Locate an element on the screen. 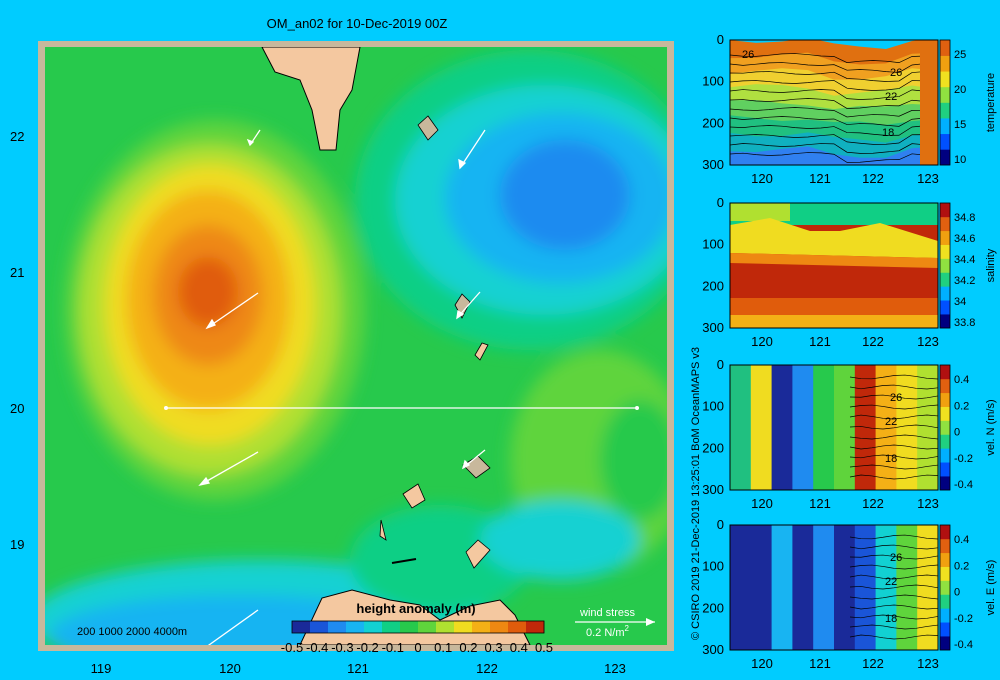  section-x-tick-label: 123 is located at coordinates (928, 663).